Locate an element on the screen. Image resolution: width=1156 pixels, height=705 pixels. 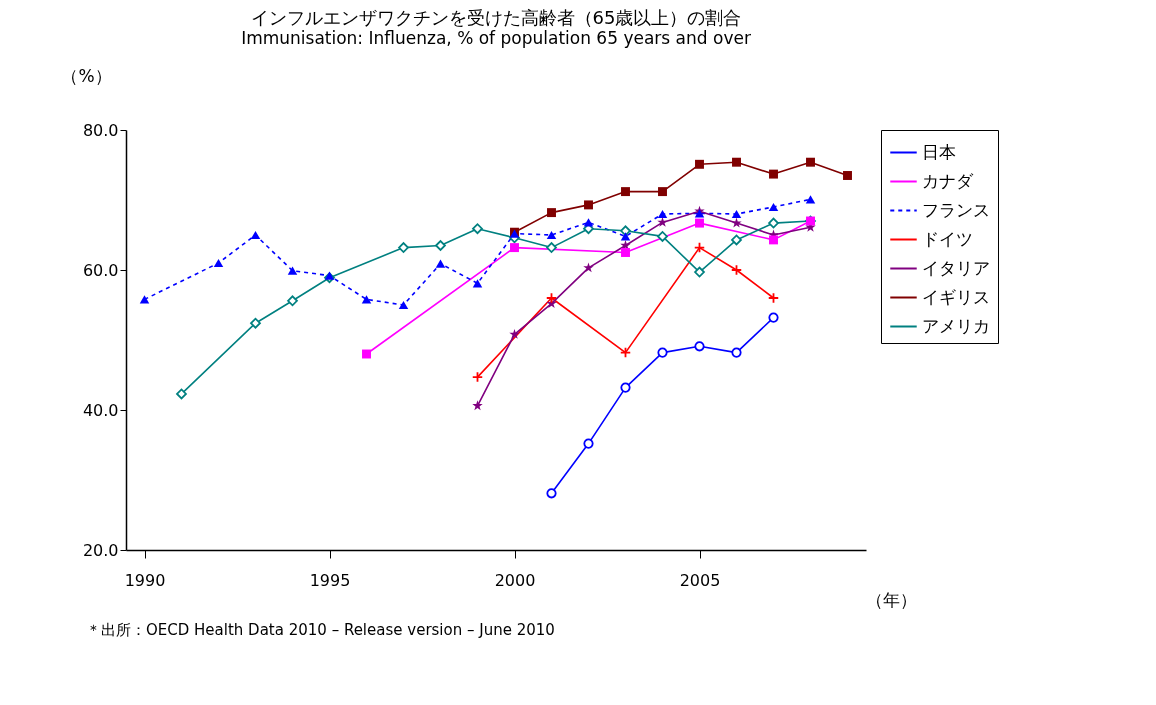
y-axis-title: （%） is located at coordinates (86, 75).